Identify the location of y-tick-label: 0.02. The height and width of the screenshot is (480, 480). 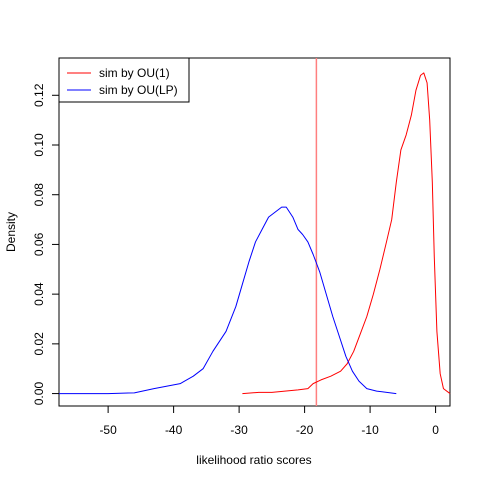
(39, 344).